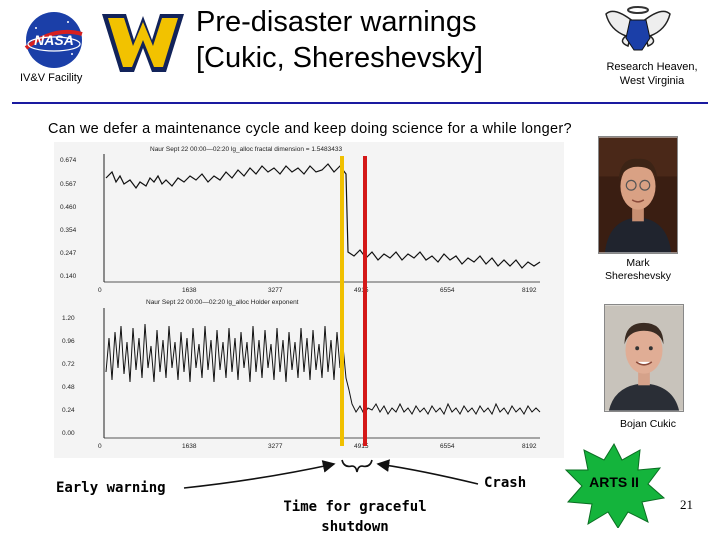 The width and height of the screenshot is (720, 540). I want to click on nasa-logo-text: NASA, so click(54, 40).